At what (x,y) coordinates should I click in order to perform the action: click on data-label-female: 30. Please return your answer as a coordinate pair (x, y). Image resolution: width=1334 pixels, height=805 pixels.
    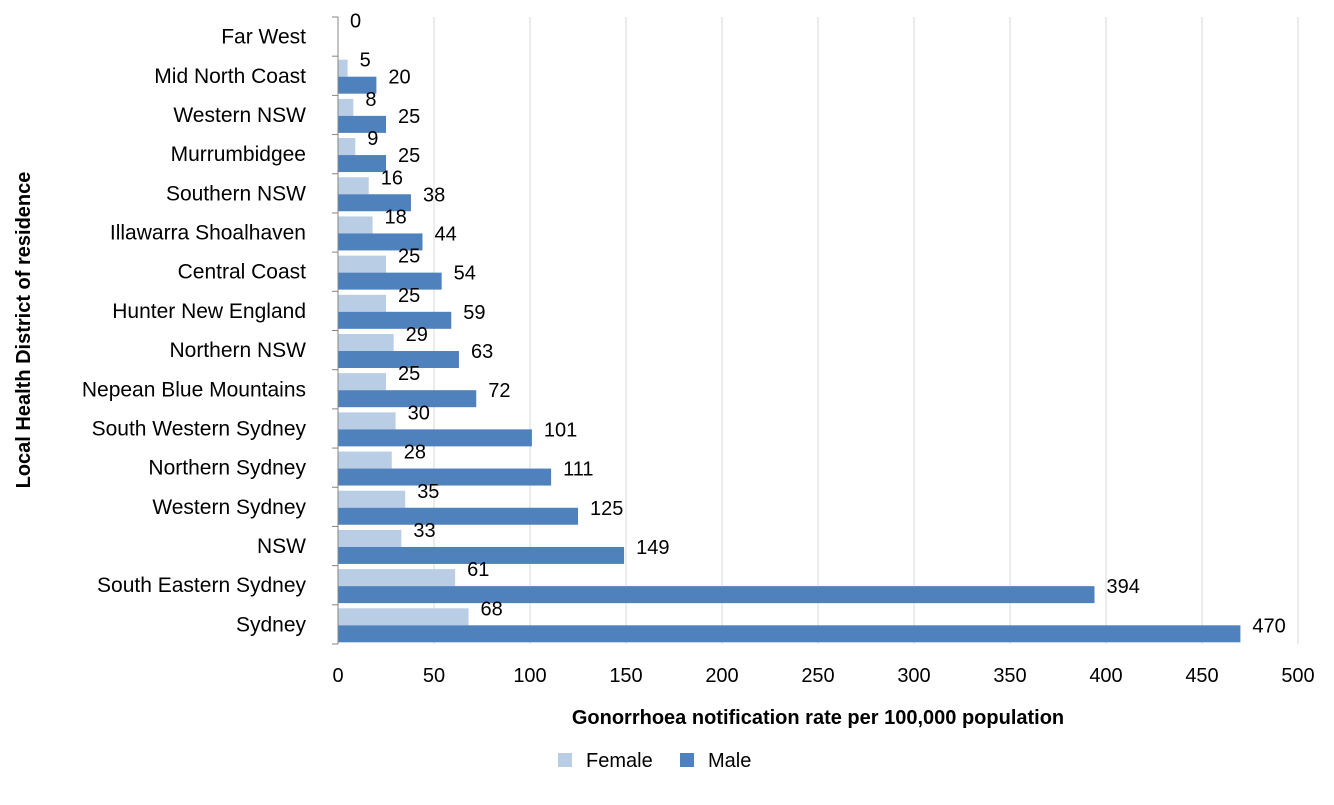
    Looking at the image, I should click on (419, 413).